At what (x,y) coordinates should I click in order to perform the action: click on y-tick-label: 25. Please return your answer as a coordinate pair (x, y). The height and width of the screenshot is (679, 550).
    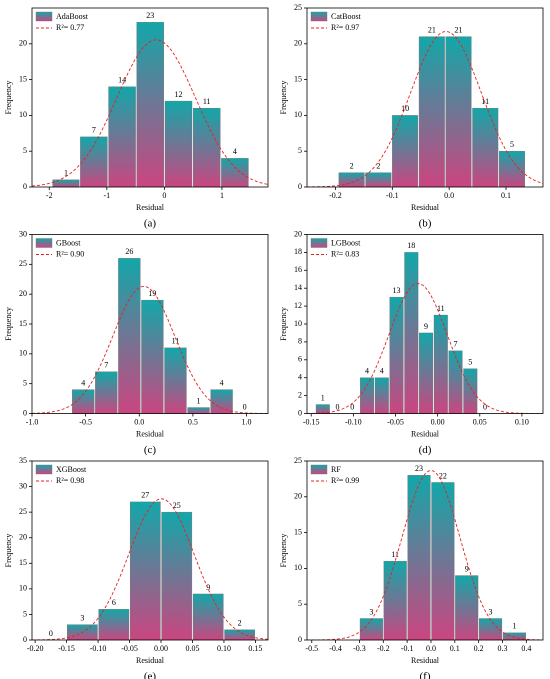
    Looking at the image, I should click on (23, 511).